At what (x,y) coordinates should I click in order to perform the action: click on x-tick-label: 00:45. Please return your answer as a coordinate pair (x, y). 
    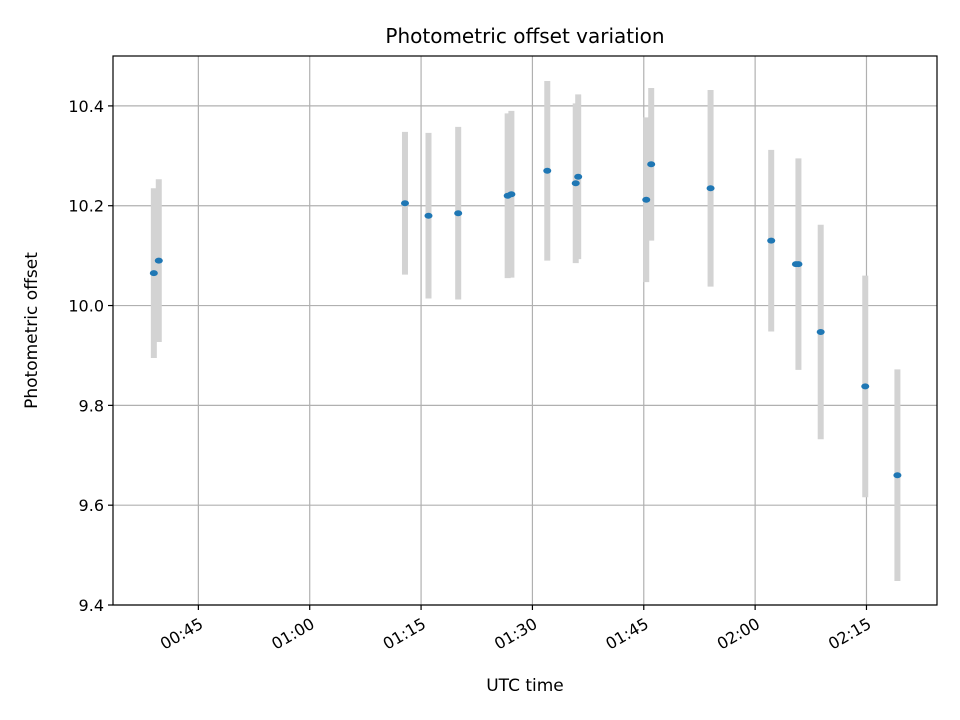
    Looking at the image, I should click on (181, 634).